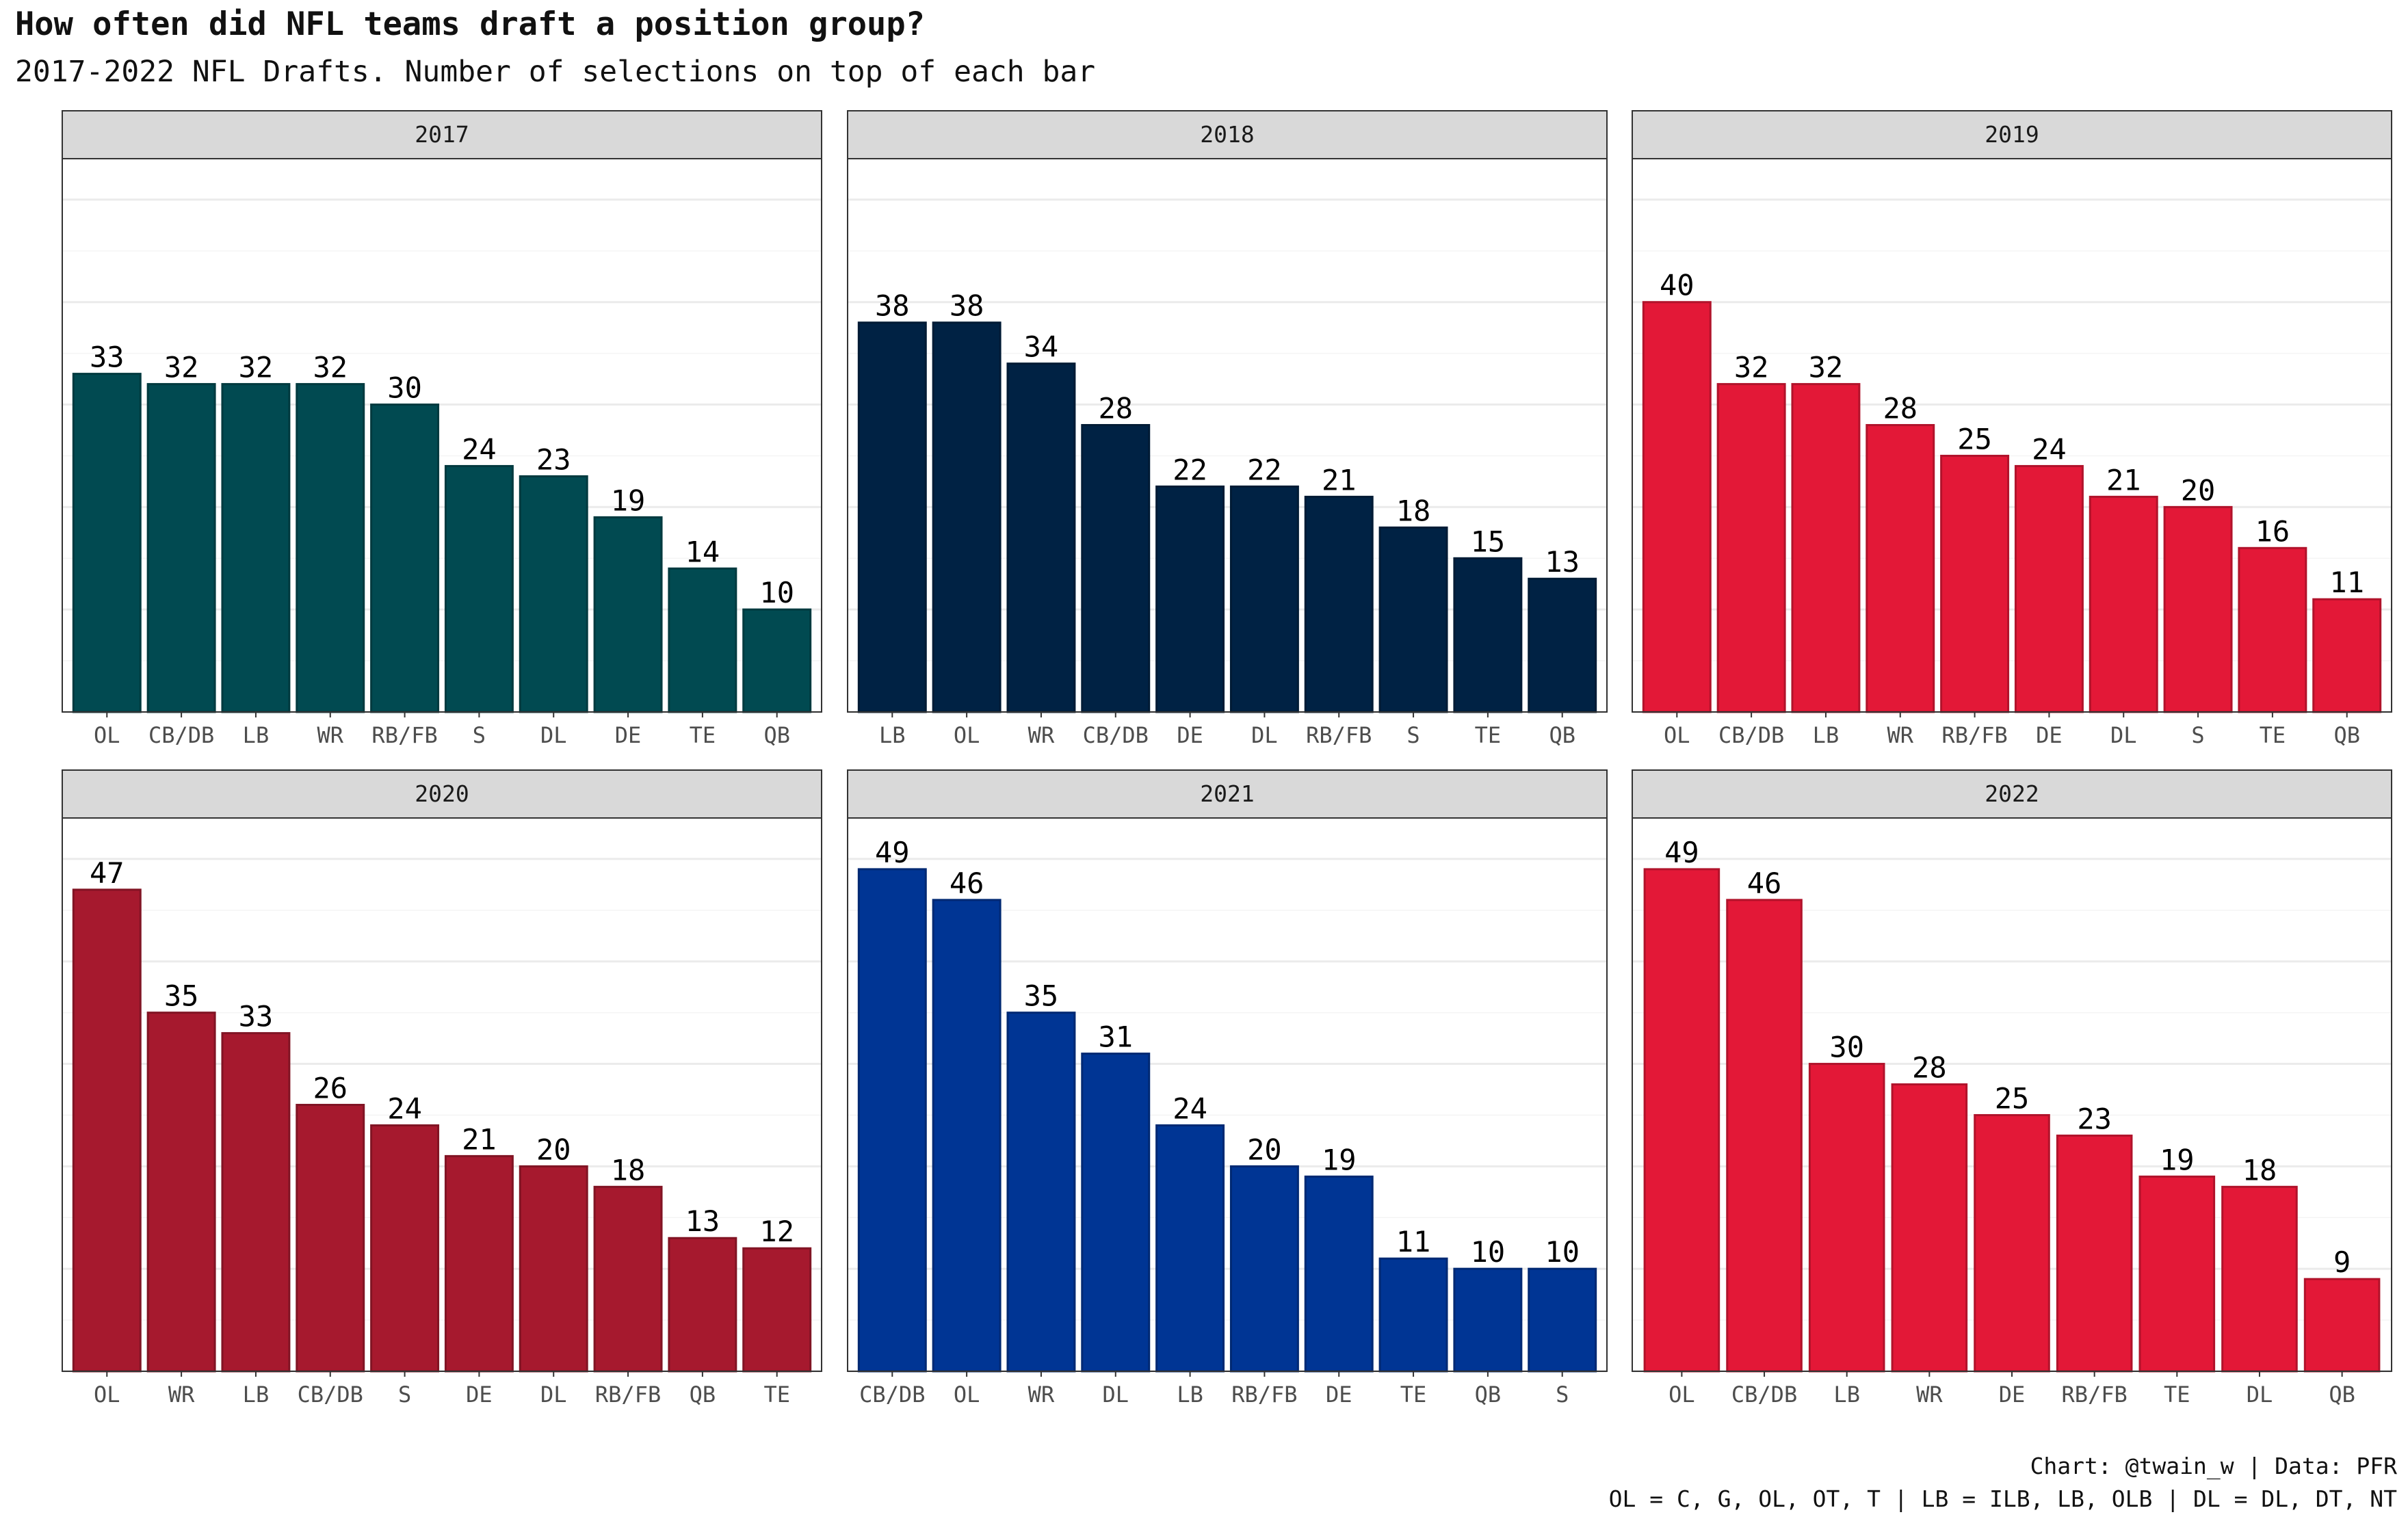 The width and height of the screenshot is (2408, 1532). What do you see at coordinates (2272, 531) in the screenshot?
I see `bar-value-label: 16` at bounding box center [2272, 531].